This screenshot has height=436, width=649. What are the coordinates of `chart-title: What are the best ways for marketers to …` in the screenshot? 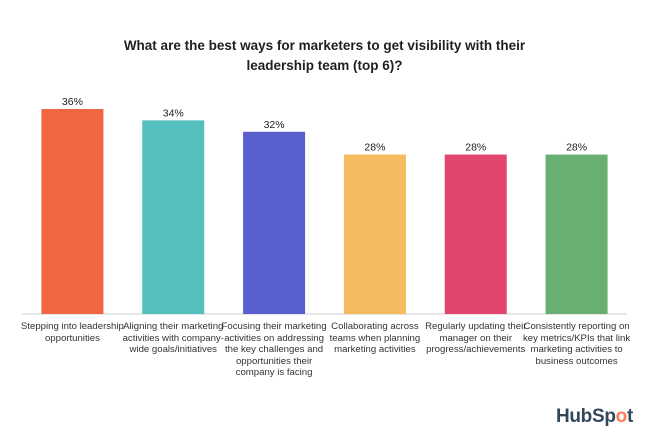 It's located at (324, 56).